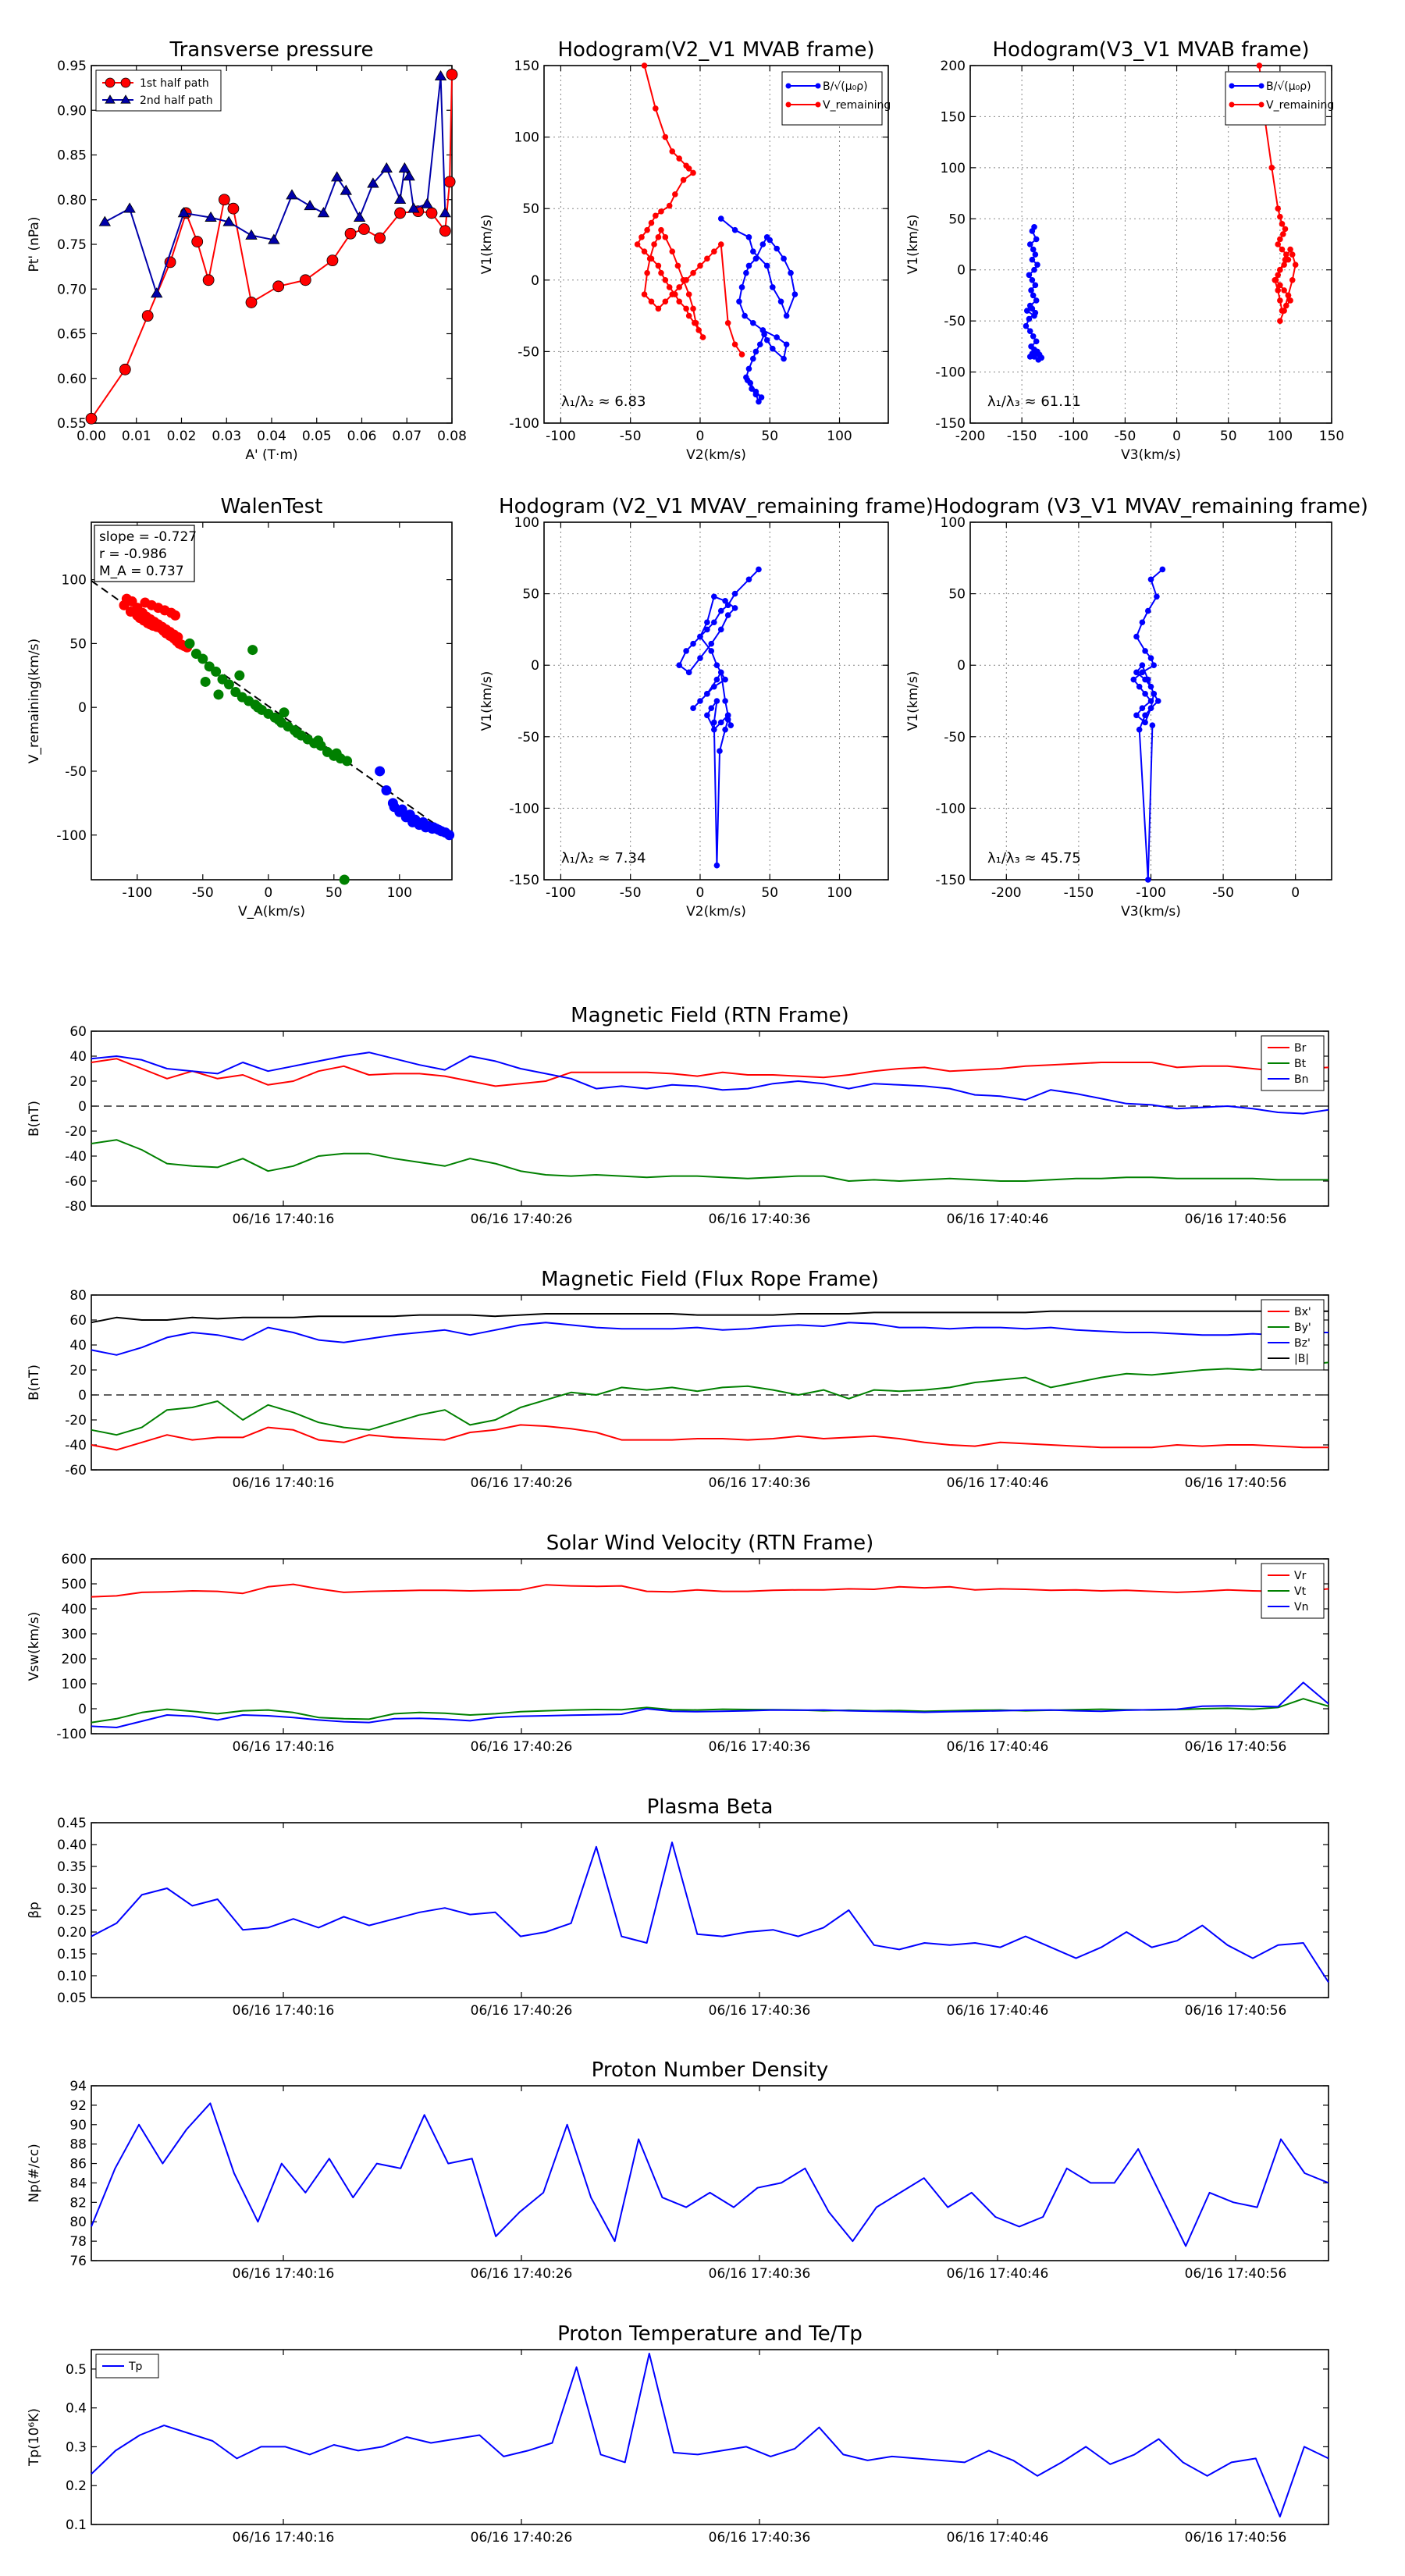 Image resolution: width=1405 pixels, height=2576 pixels. I want to click on bfield-ytick-label: -40, so click(76, 1157).